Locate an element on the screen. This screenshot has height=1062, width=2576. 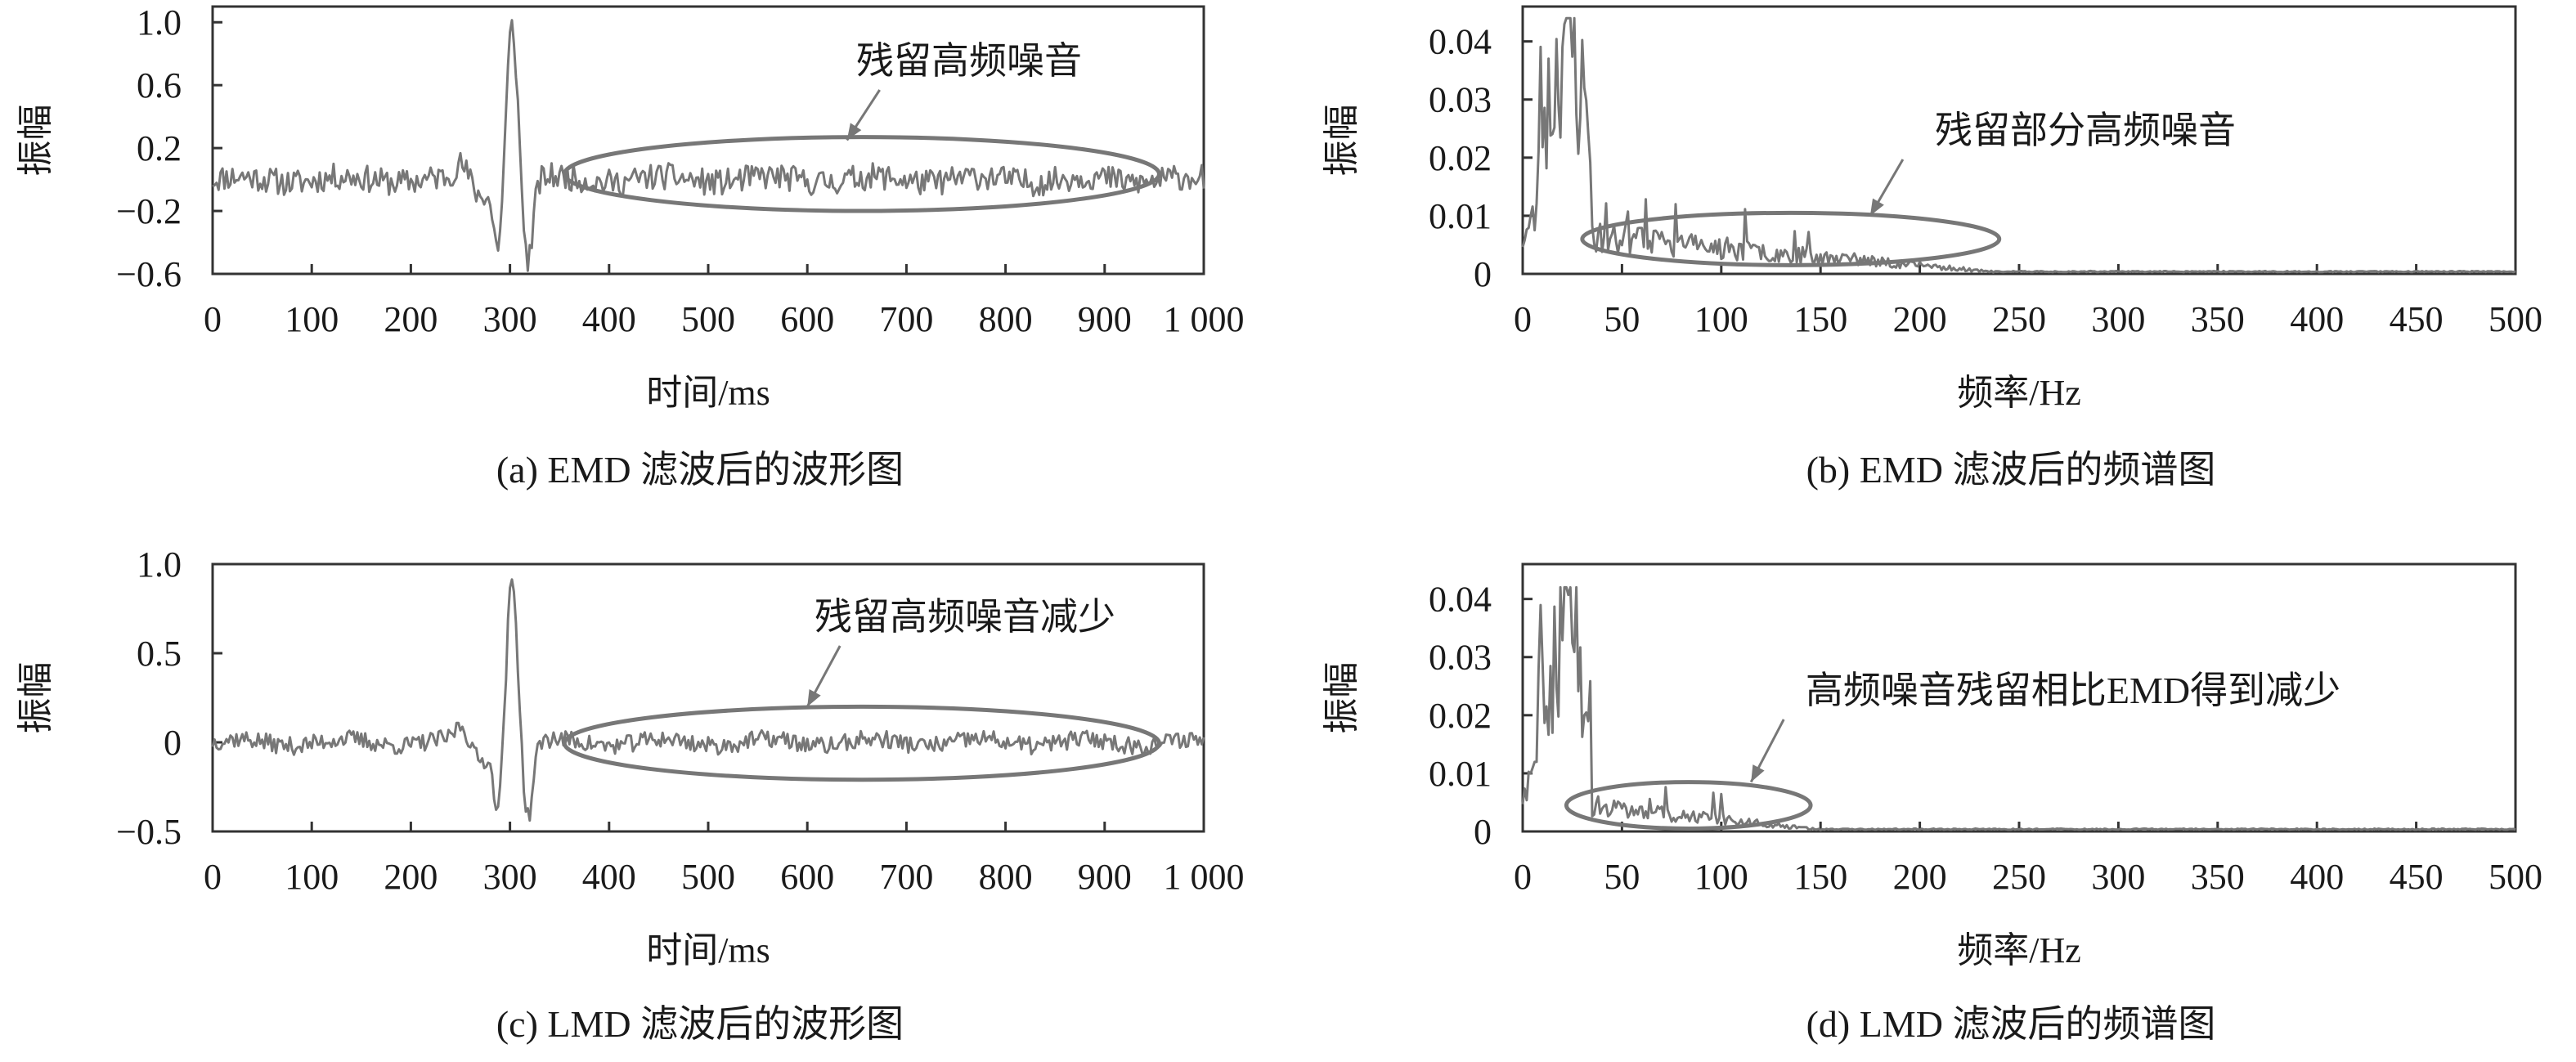
annotation-text: 残留部分高频噪音 is located at coordinates (2085, 130).